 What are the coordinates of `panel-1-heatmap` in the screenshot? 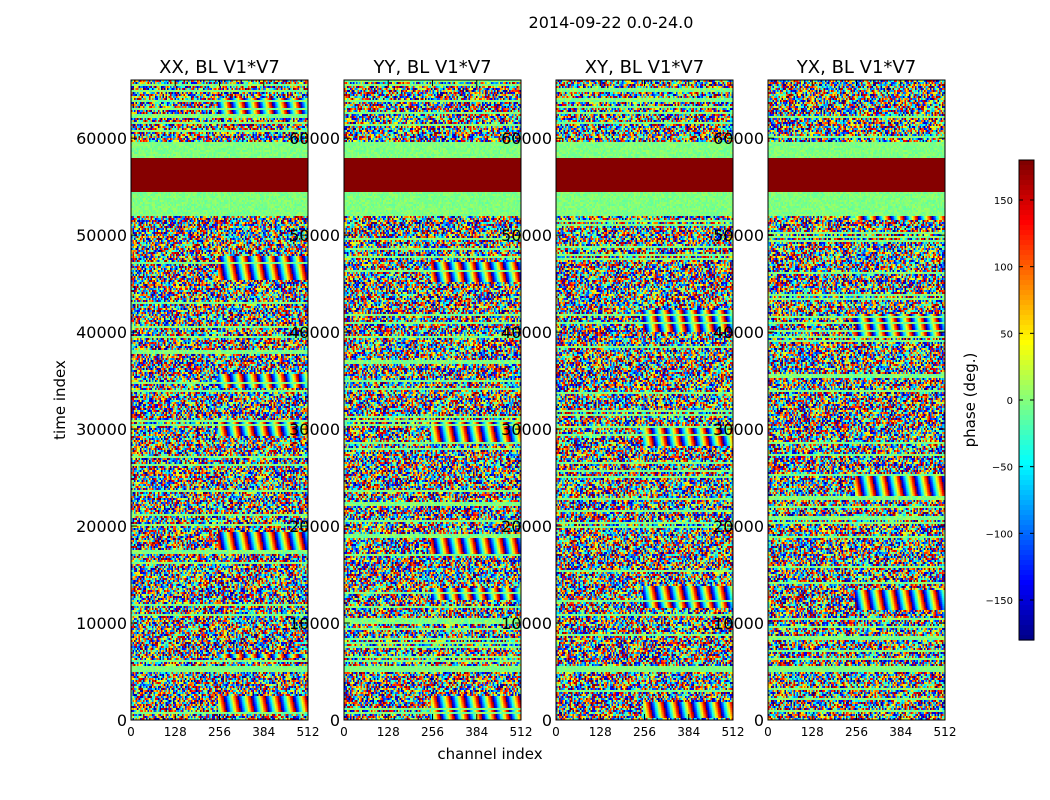 It's located at (432, 400).